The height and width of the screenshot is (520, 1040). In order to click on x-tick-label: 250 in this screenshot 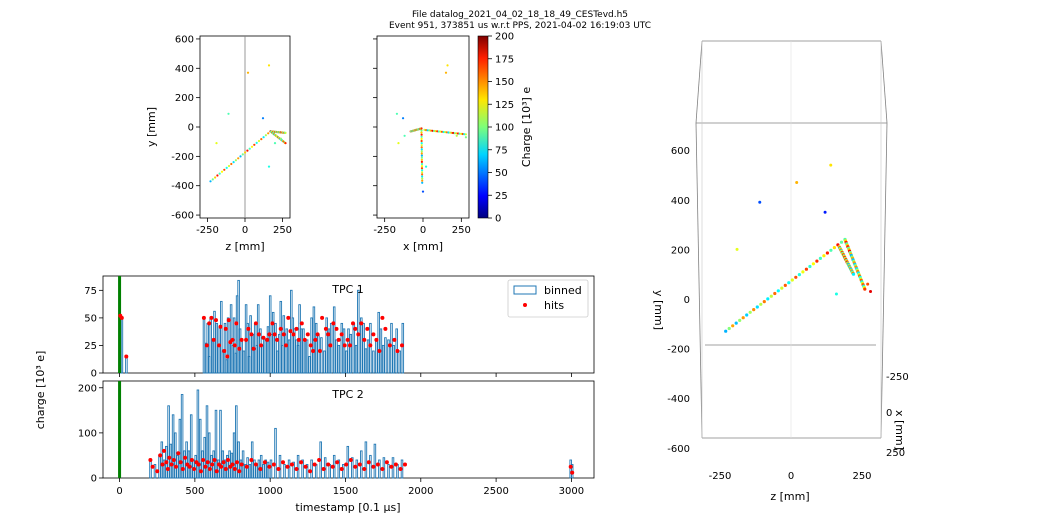, I will do `click(282, 230)`.